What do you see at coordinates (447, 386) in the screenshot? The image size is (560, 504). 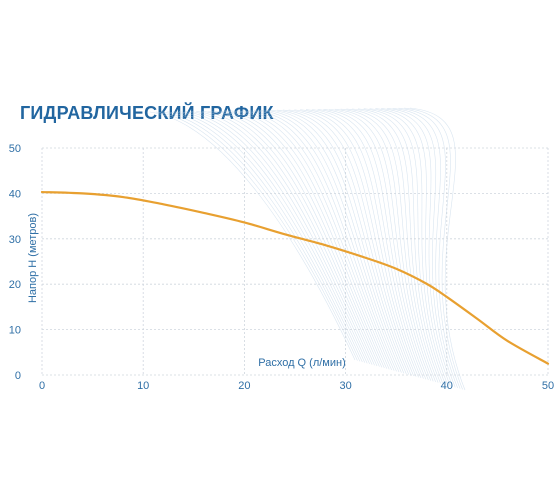 I see `x-tick-label: 40` at bounding box center [447, 386].